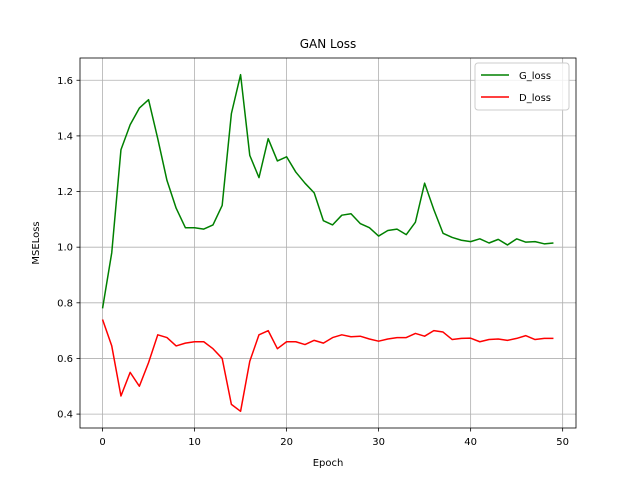 The image size is (640, 480). What do you see at coordinates (535, 98) in the screenshot?
I see `legend-label-d-loss: D_loss` at bounding box center [535, 98].